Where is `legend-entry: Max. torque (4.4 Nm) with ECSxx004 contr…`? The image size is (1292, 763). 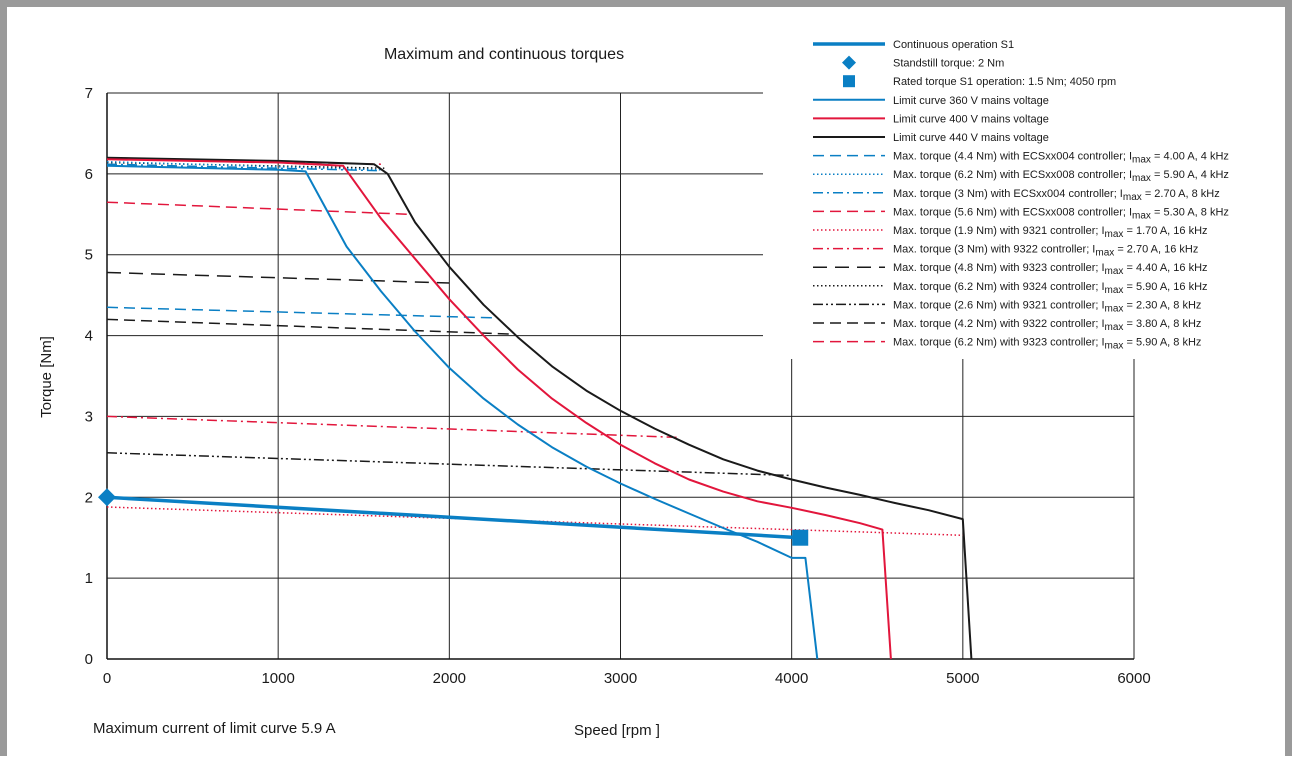
legend-entry: Max. torque (4.4 Nm) with ECSxx004 contr… is located at coordinates (1061, 158).